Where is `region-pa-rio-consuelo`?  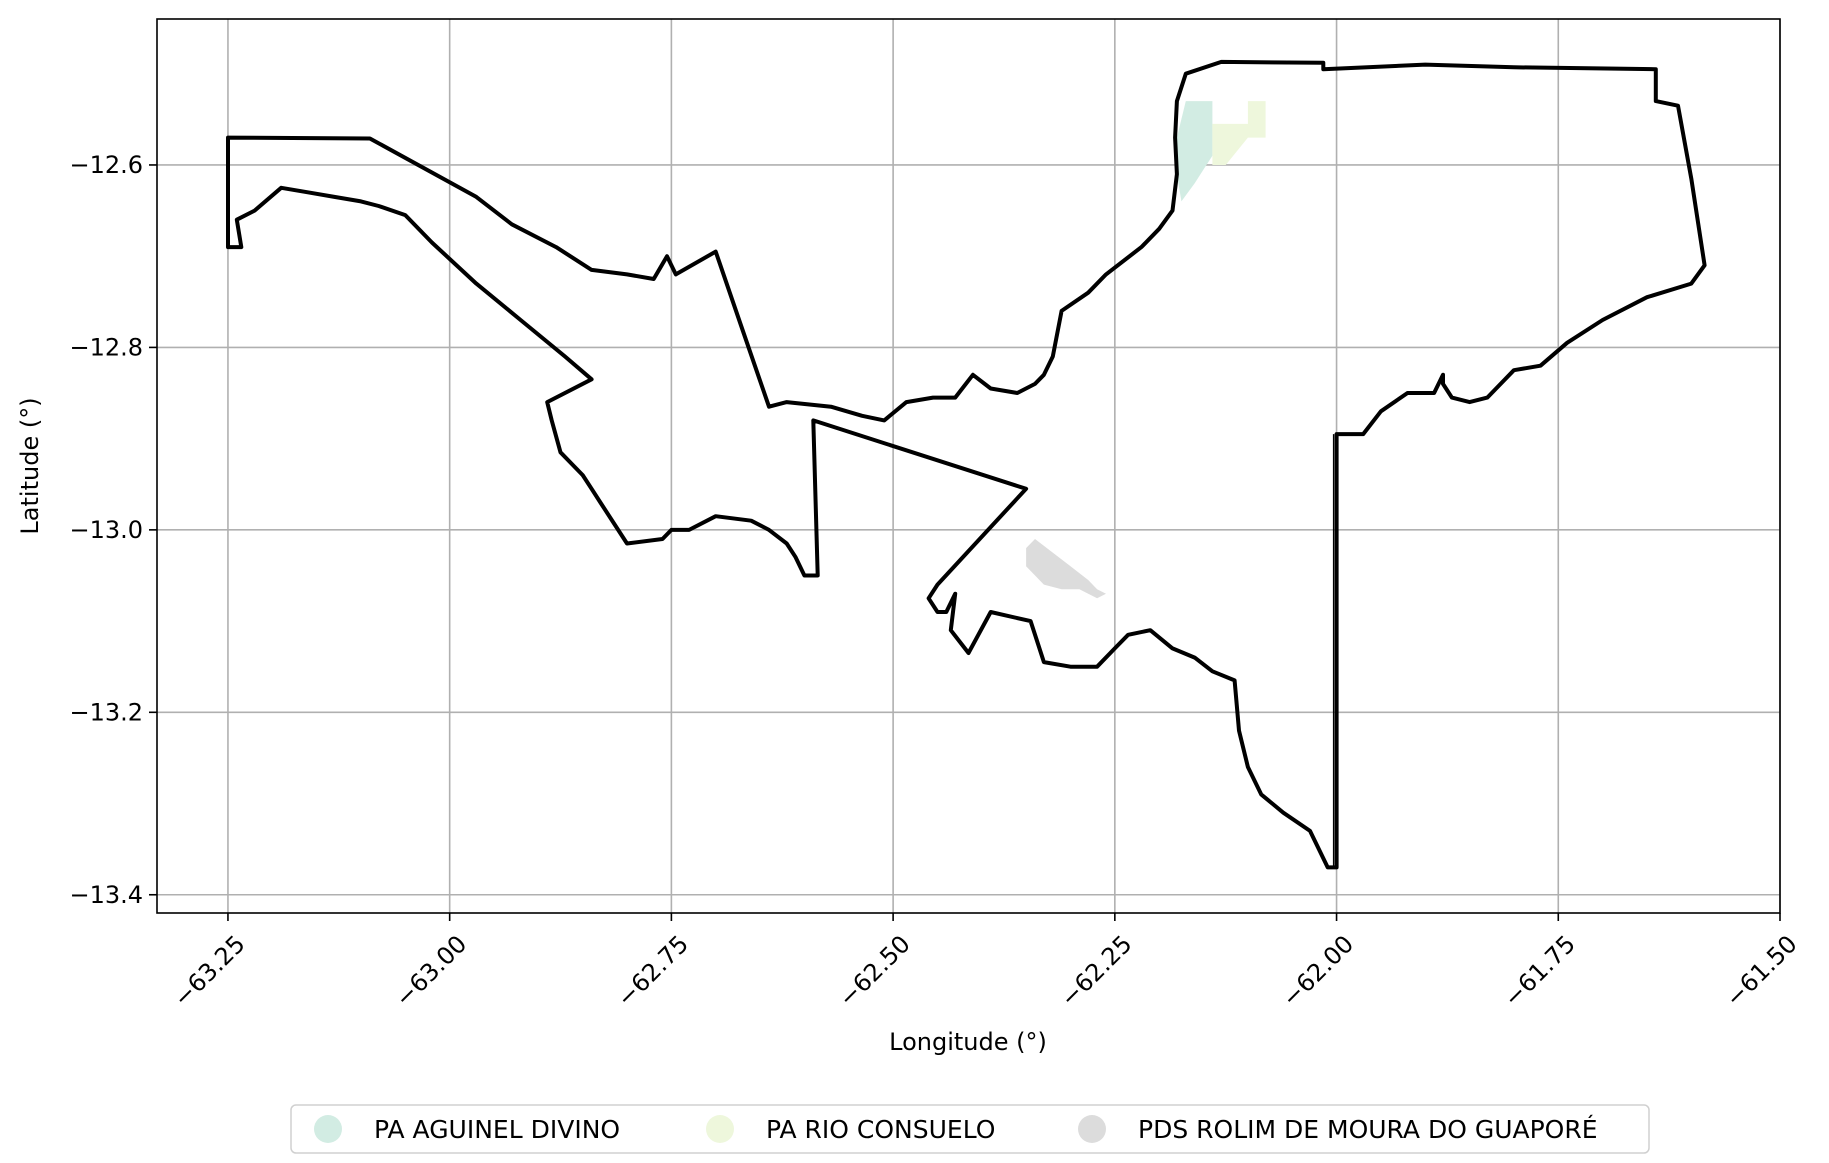 region-pa-rio-consuelo is located at coordinates (1239, 133).